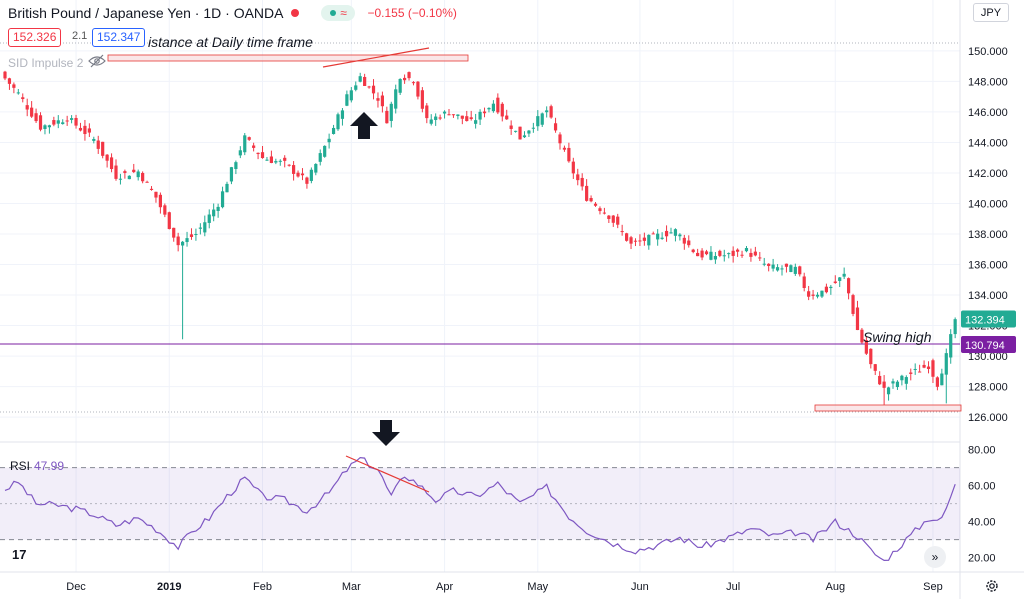 The height and width of the screenshot is (599, 1024). Describe the element at coordinates (991, 12) in the screenshot. I see `currency-button: JPY` at that location.